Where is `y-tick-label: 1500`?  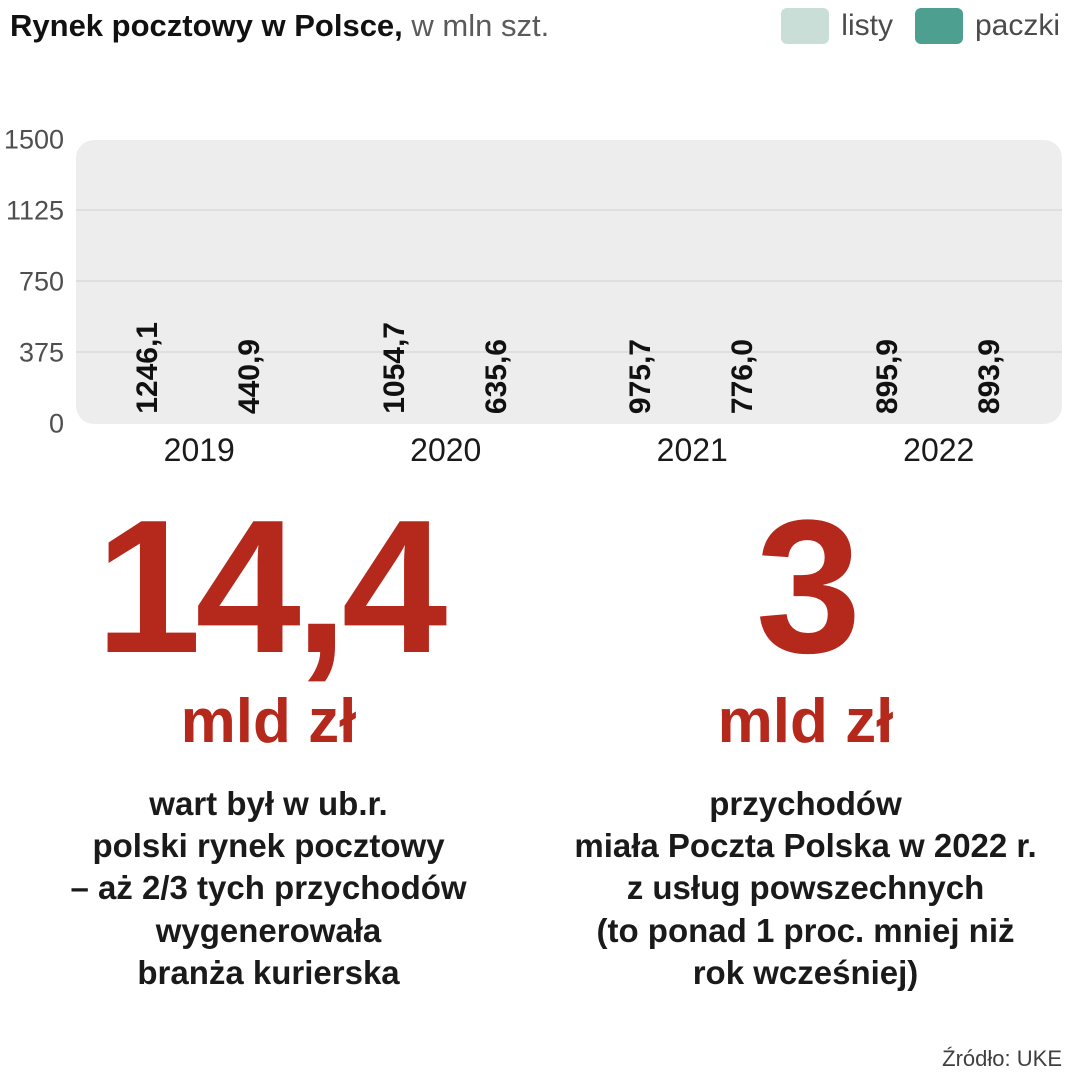 y-tick-label: 1500 is located at coordinates (33, 139).